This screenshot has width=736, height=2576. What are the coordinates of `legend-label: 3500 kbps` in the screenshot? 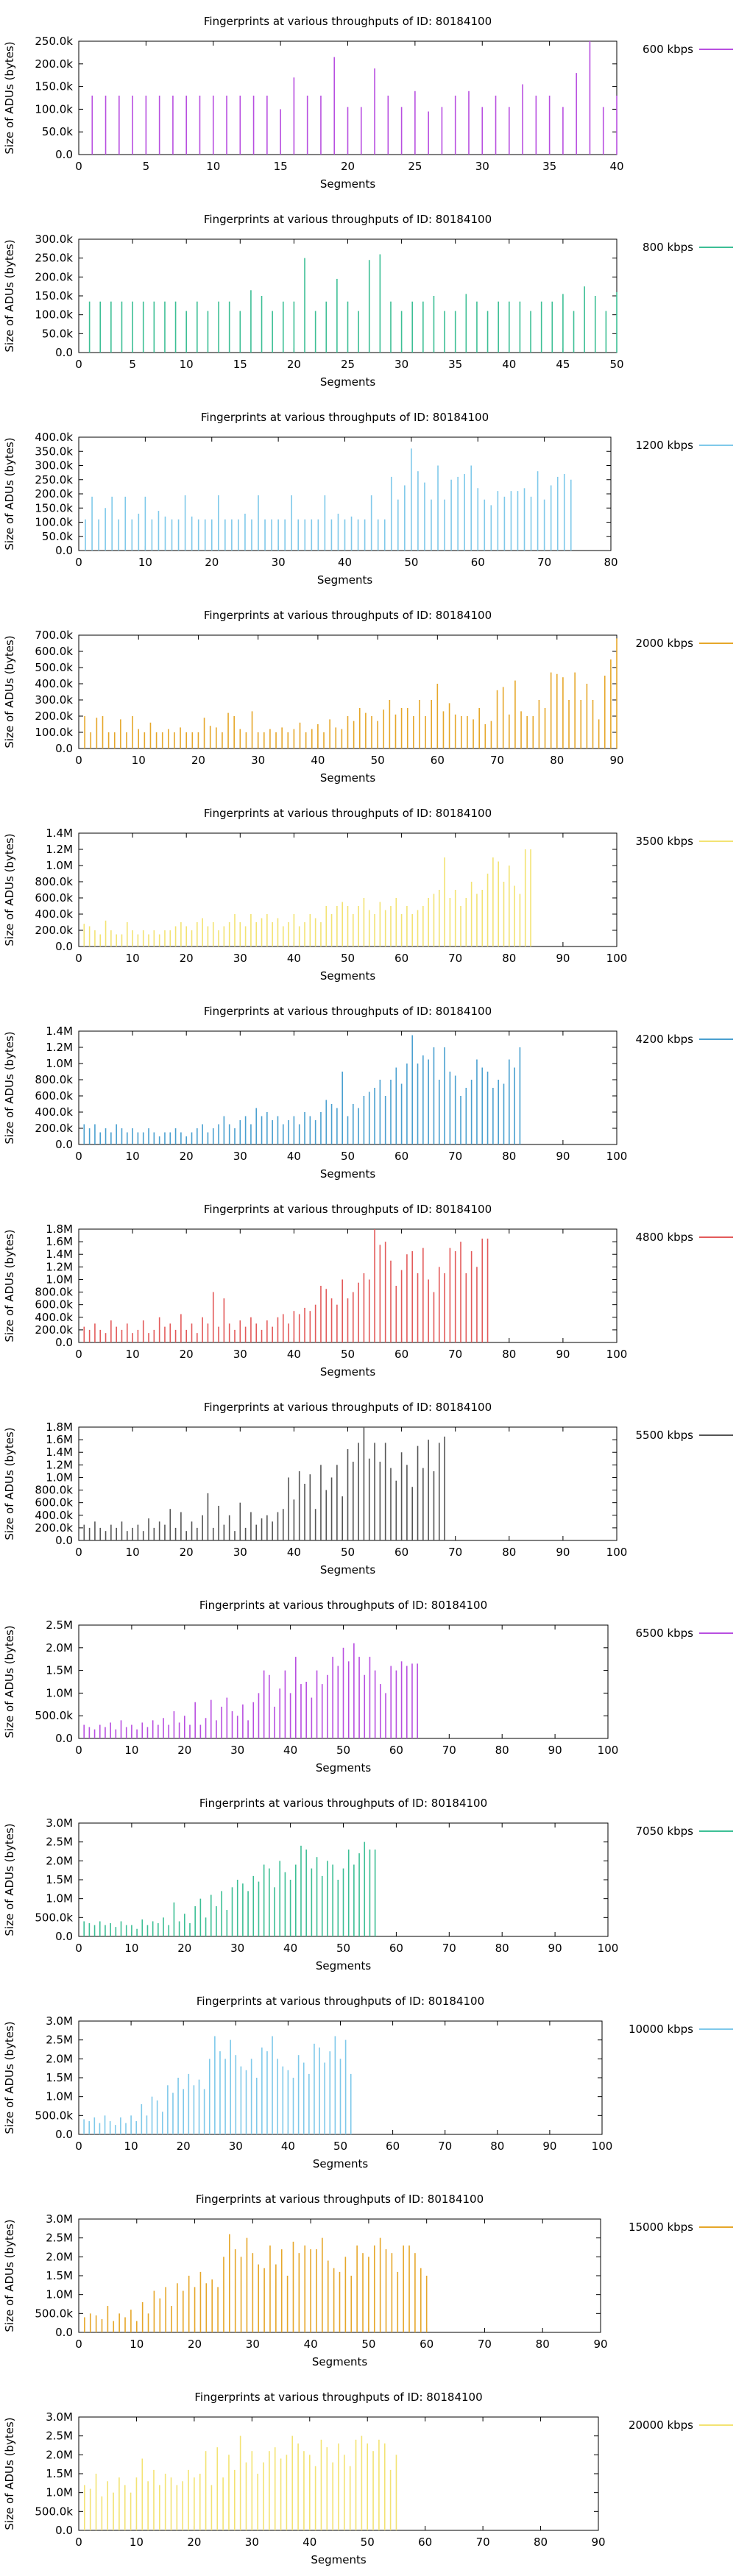 It's located at (665, 841).